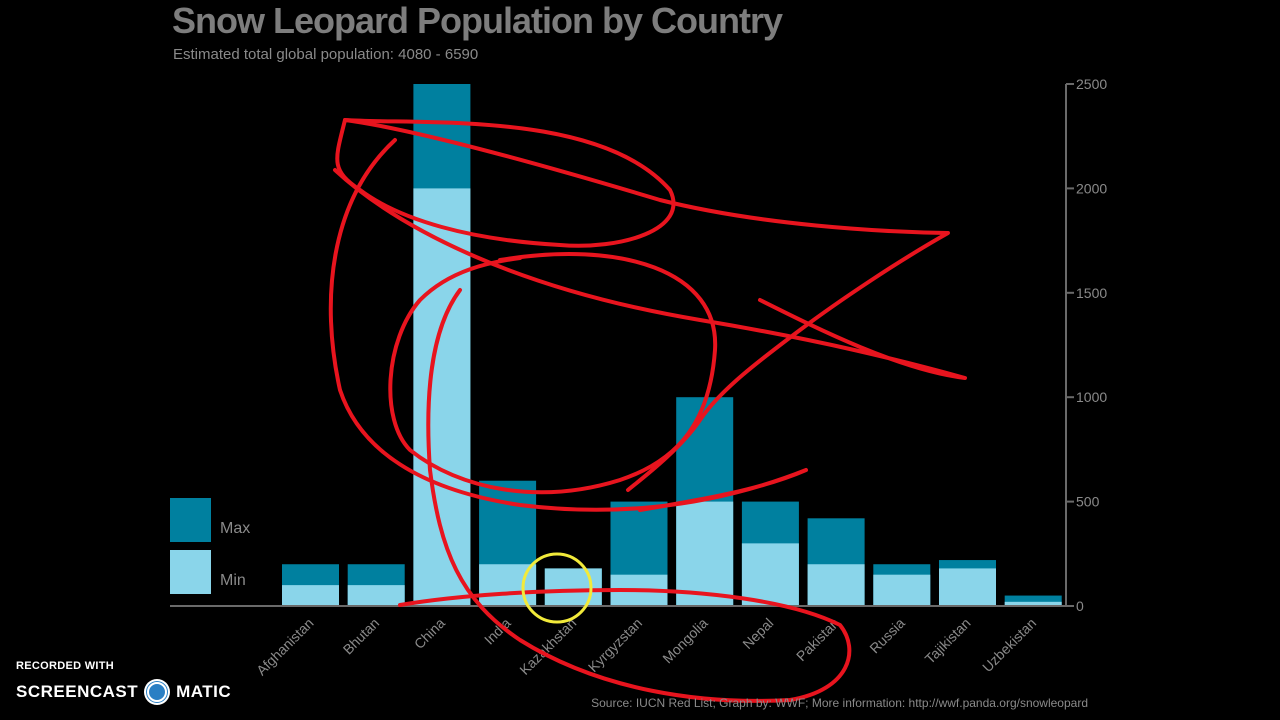  I want to click on bar-min-uzbekistan, so click(1033, 603).